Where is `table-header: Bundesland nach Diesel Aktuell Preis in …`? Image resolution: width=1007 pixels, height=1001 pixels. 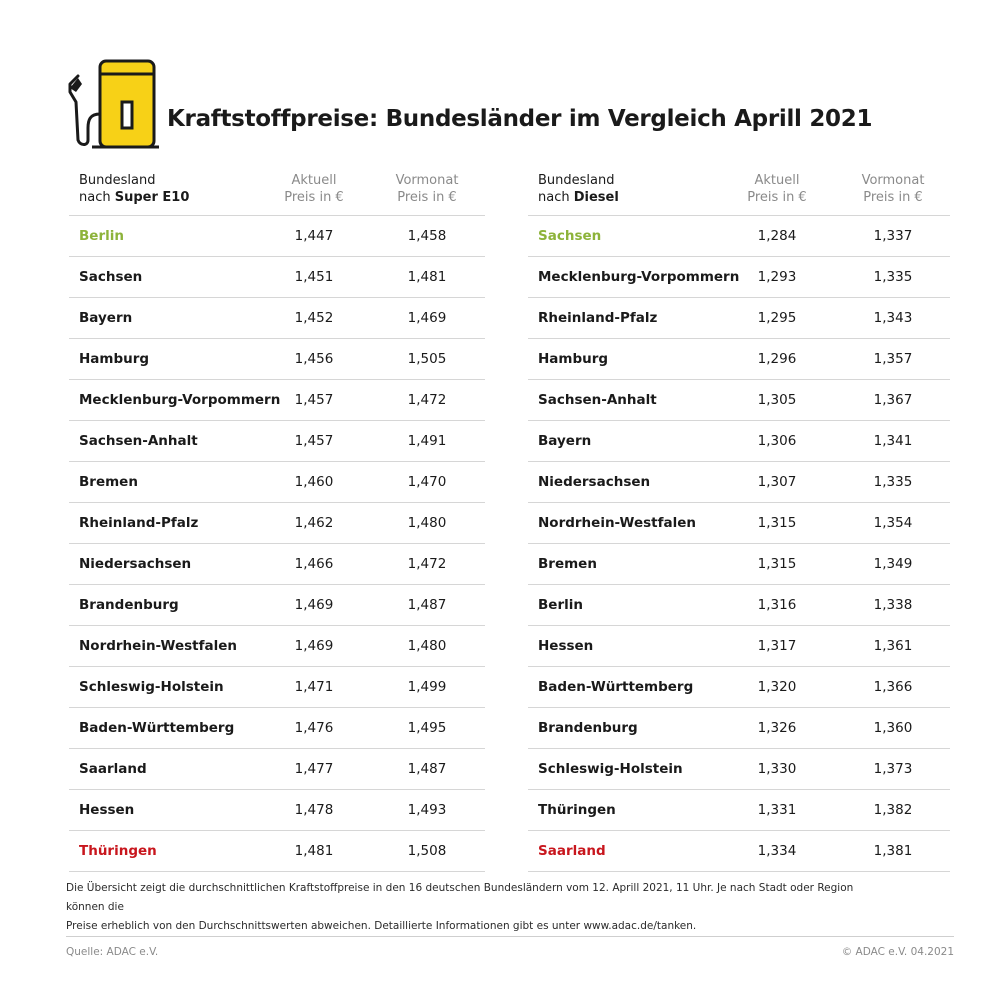
table-header: Bundesland nach Diesel Aktuell Preis in … is located at coordinates (739, 192).